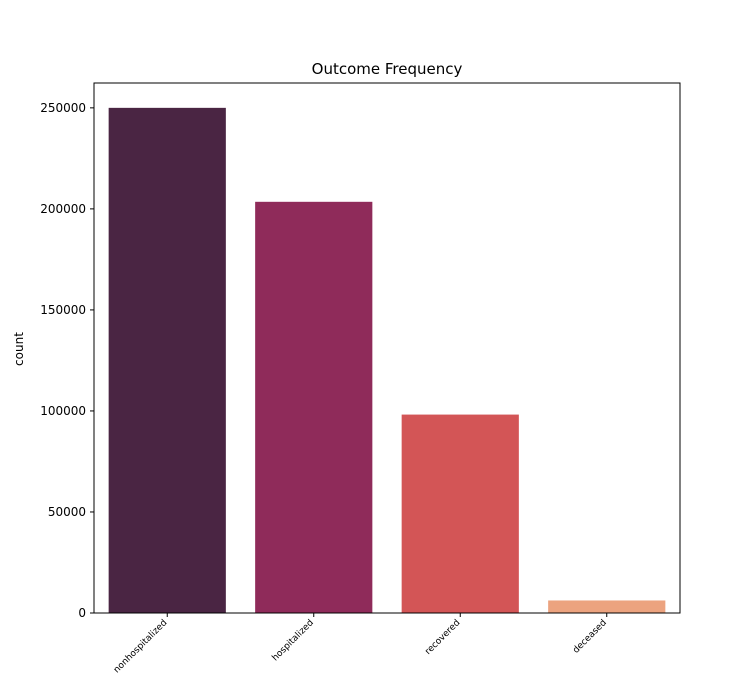  Describe the element at coordinates (63, 209) in the screenshot. I see `y-tick-label: 200000` at that location.